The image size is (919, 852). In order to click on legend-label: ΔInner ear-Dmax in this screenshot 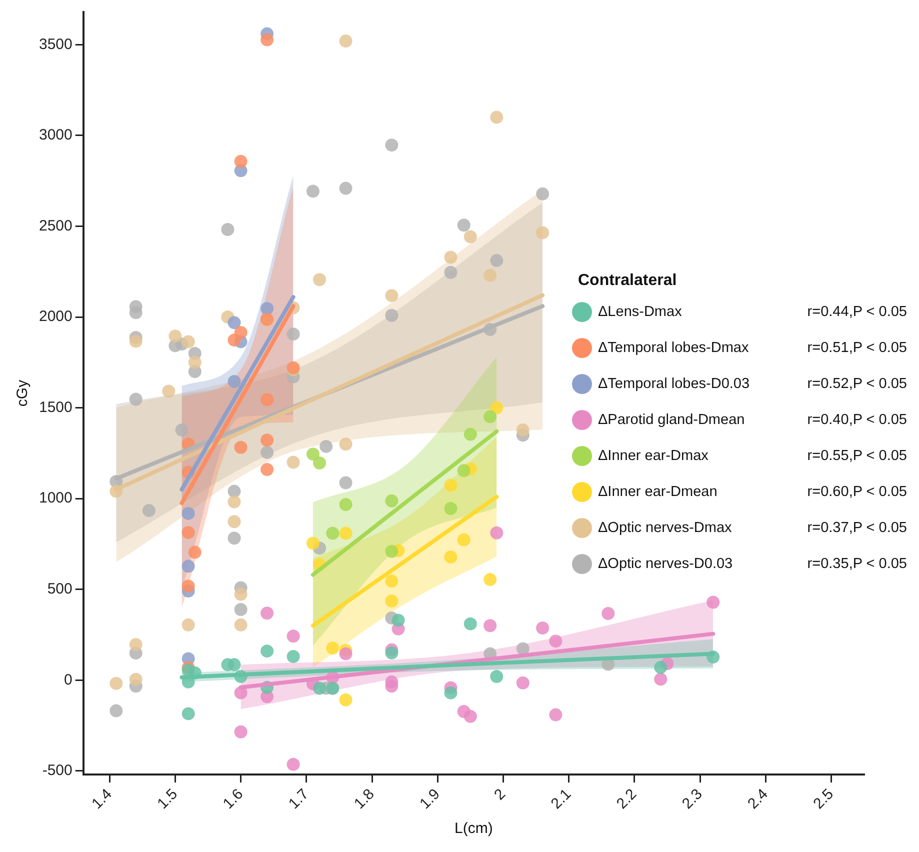, I will do `click(653, 456)`.